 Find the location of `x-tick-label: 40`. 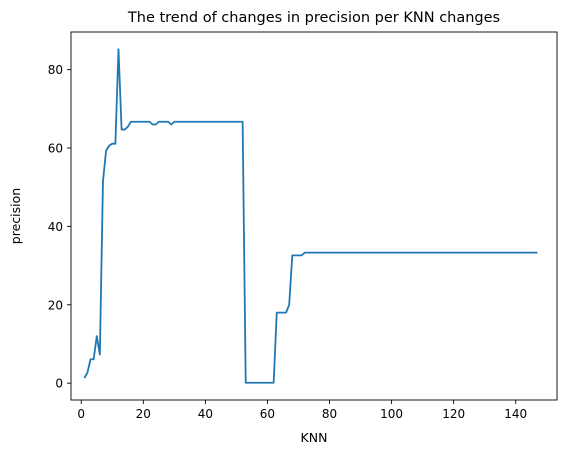

x-tick-label: 40 is located at coordinates (205, 414).